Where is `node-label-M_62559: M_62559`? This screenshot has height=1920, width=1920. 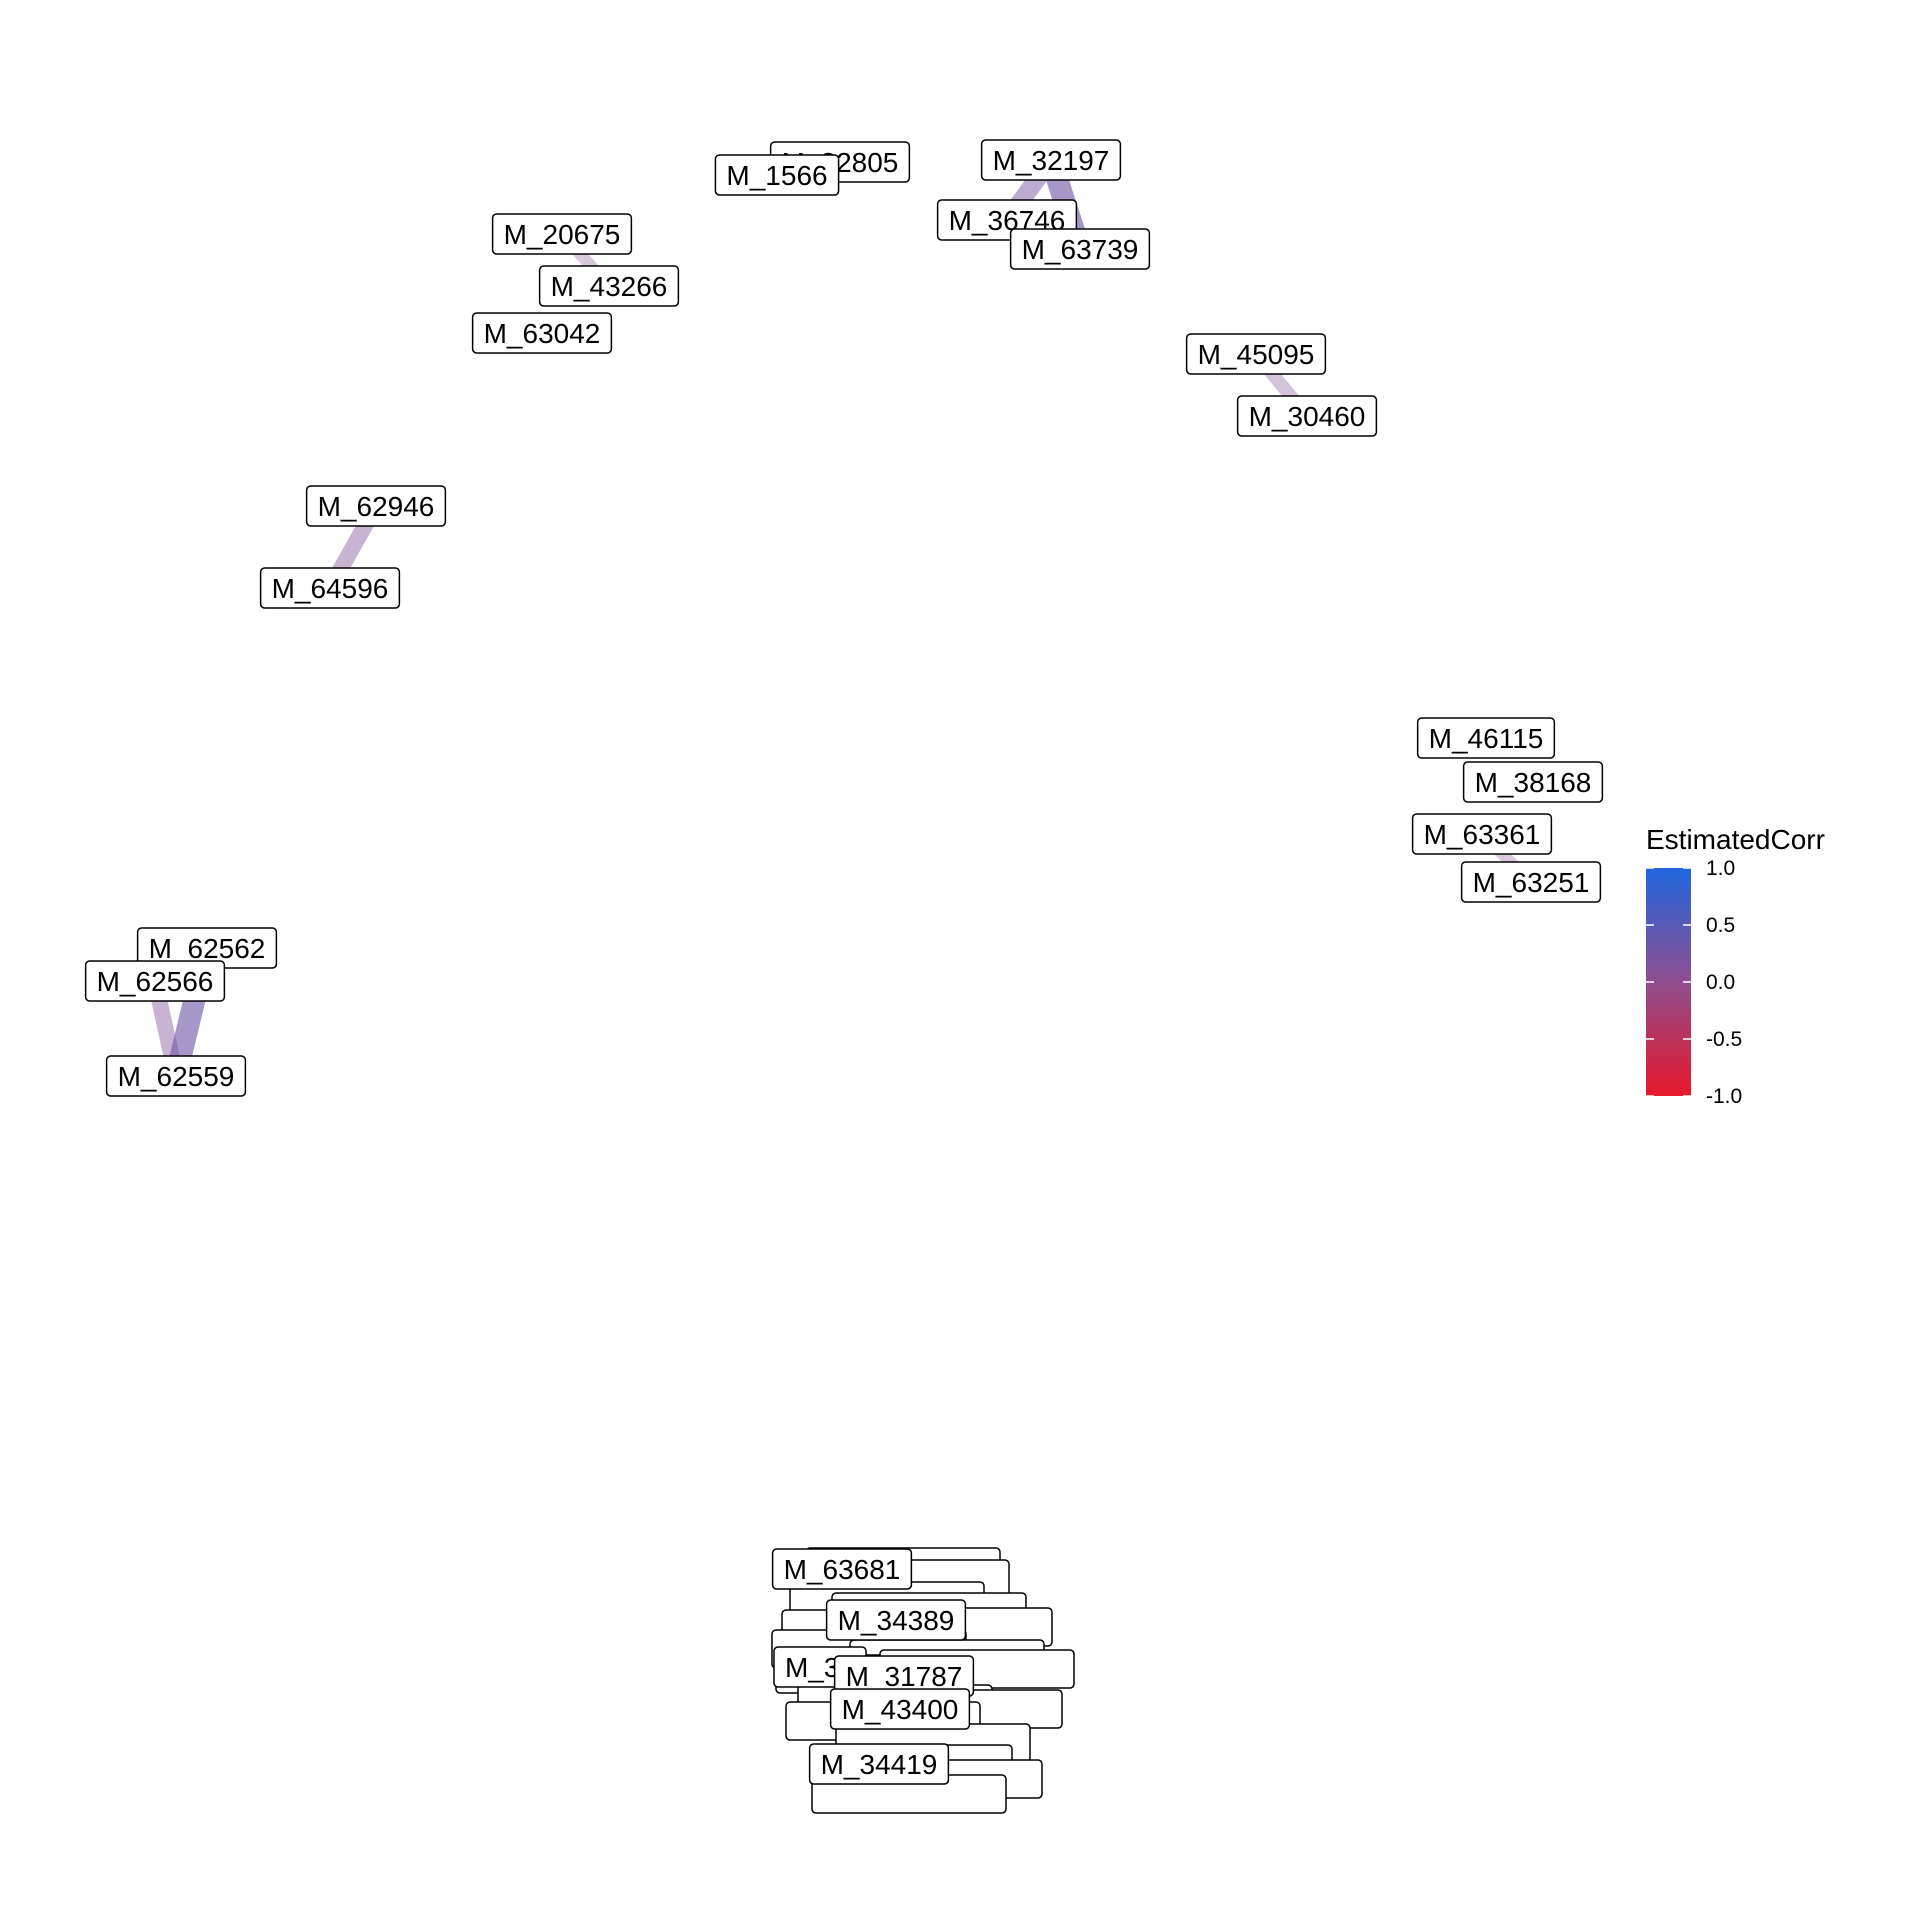
node-label-M_62559: M_62559 is located at coordinates (176, 1076).